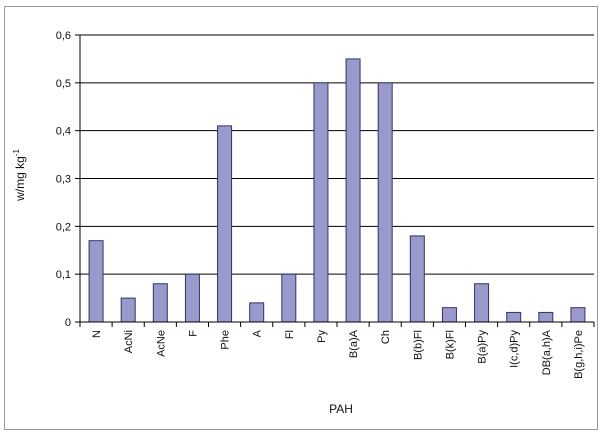 The height and width of the screenshot is (433, 603). I want to click on x-tick-label: F, so click(193, 333).